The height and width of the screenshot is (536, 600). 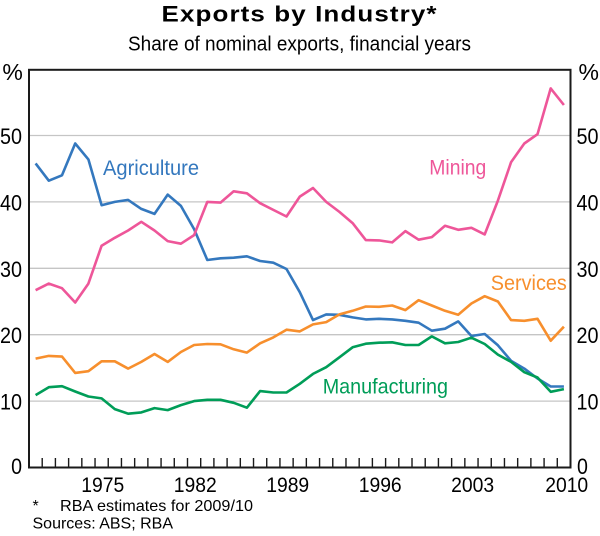 I want to click on svg-text: Agriculture, so click(x=151, y=168).